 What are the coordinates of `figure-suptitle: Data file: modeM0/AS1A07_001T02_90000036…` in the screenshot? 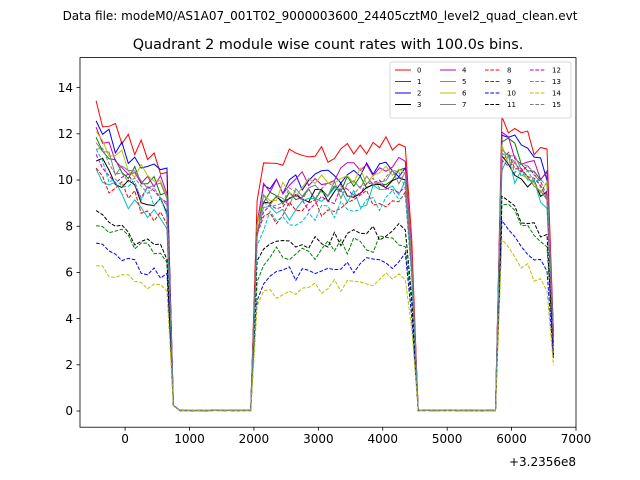 It's located at (320, 16).